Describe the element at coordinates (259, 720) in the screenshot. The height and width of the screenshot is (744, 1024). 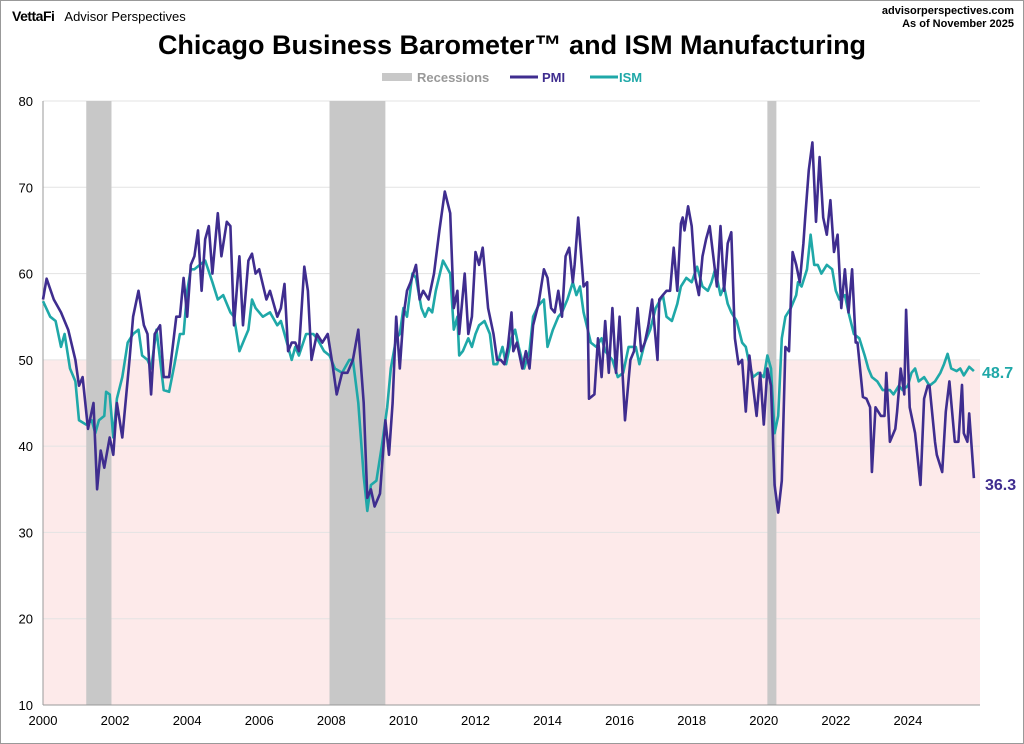
I see `x-tick-label: 2006` at that location.